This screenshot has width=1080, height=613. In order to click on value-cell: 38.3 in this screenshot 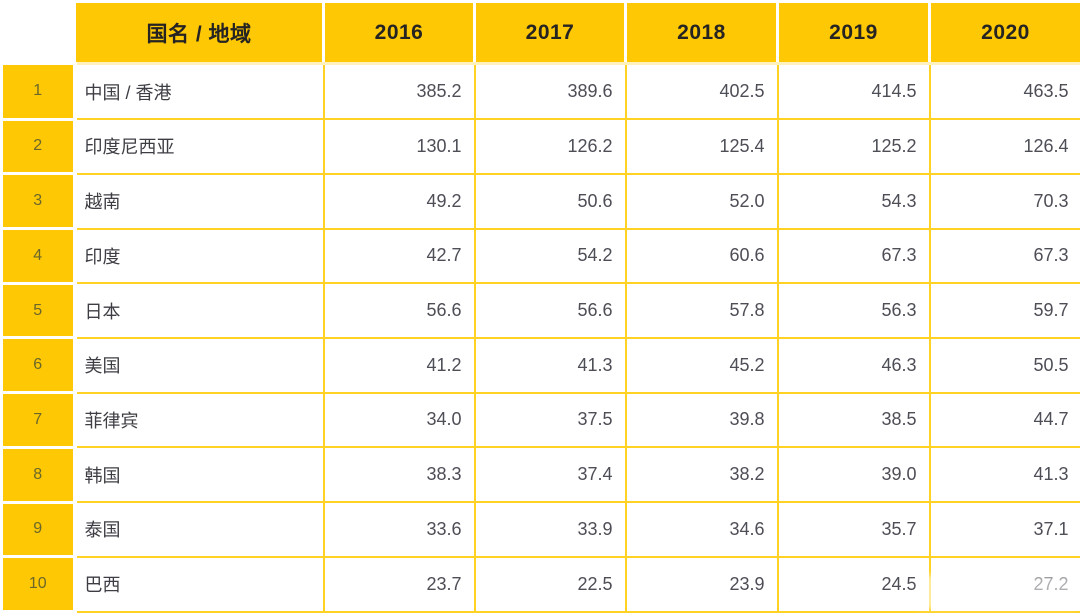, I will do `click(399, 475)`.